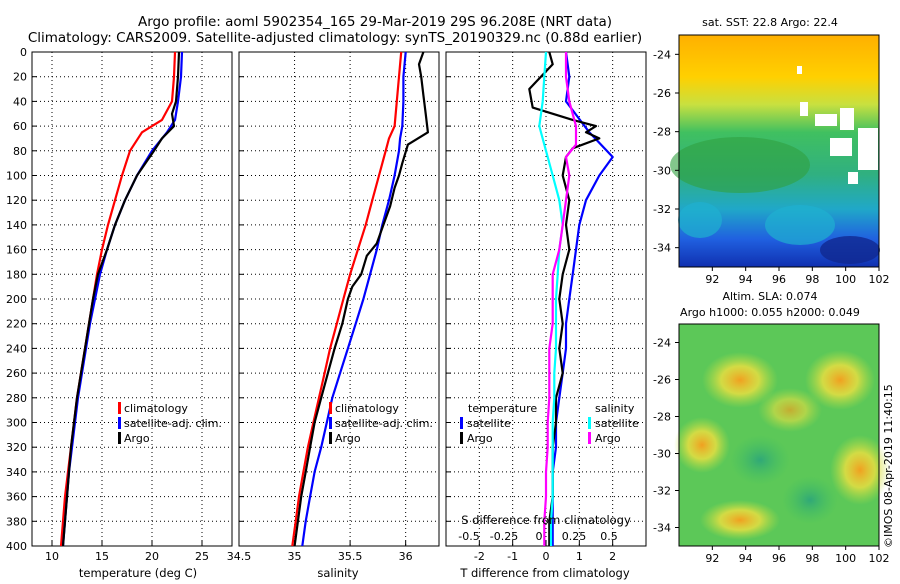  I want to click on depth-tick-label: 360, so click(16, 497).